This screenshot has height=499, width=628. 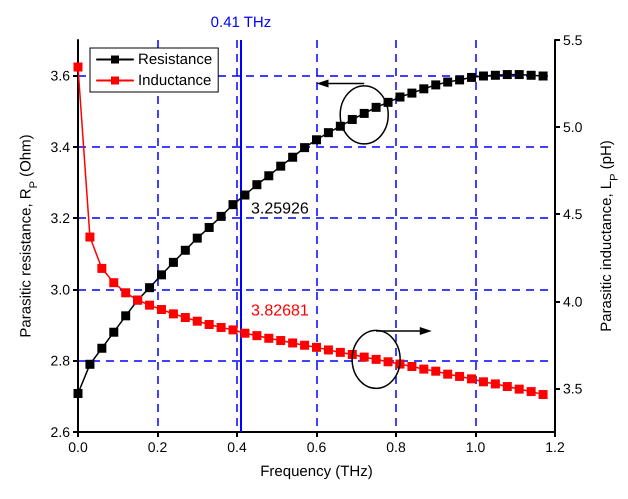 I want to click on annotation: 3.25926, so click(x=279, y=209).